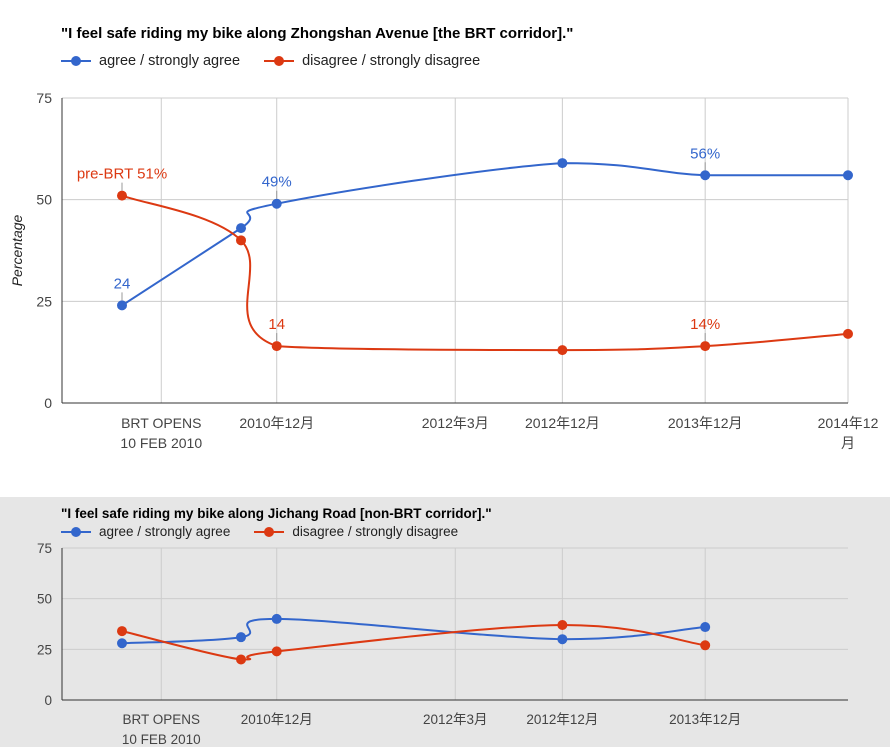  Describe the element at coordinates (122, 283) in the screenshot. I see `data-label-agree: 24` at that location.